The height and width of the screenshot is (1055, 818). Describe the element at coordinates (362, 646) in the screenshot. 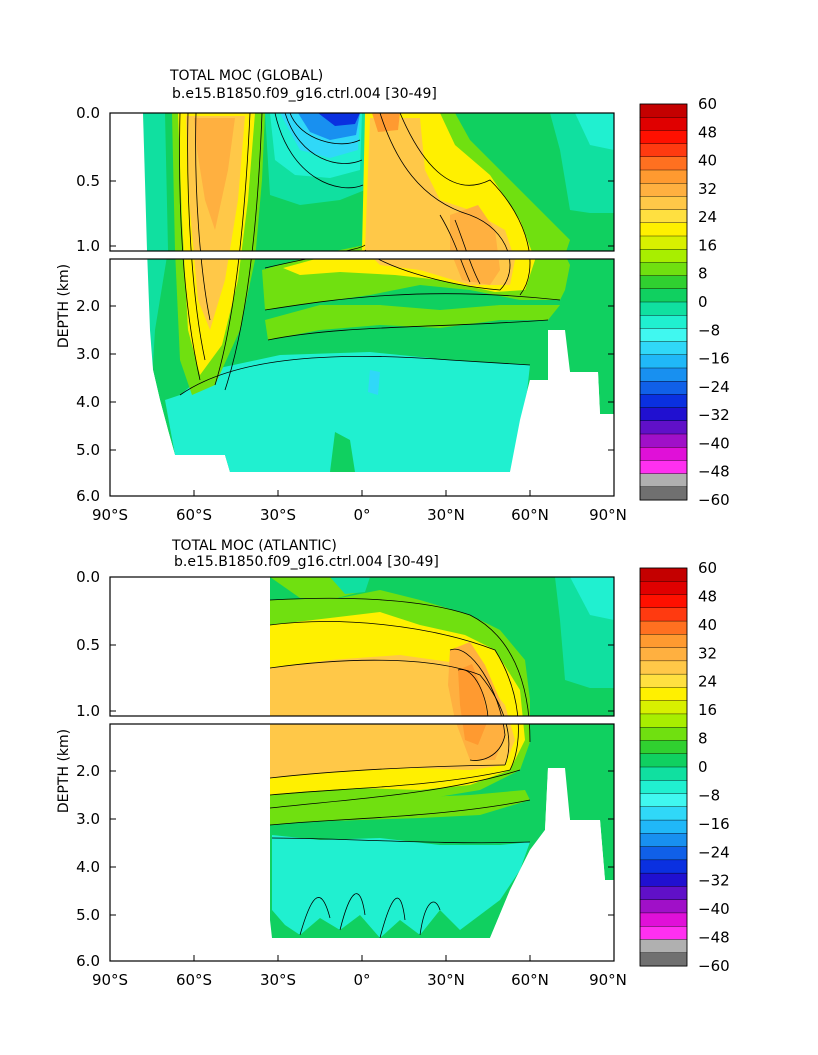

I see `plot-frame-upper-atlantic` at that location.